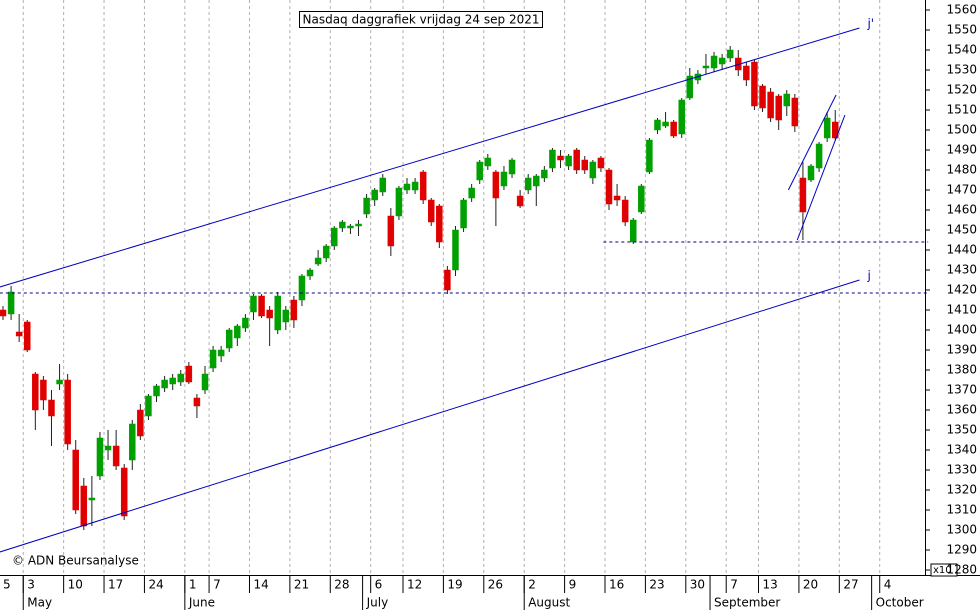 The height and width of the screenshot is (610, 980). I want to click on x-tick-label: 7, so click(734, 585).